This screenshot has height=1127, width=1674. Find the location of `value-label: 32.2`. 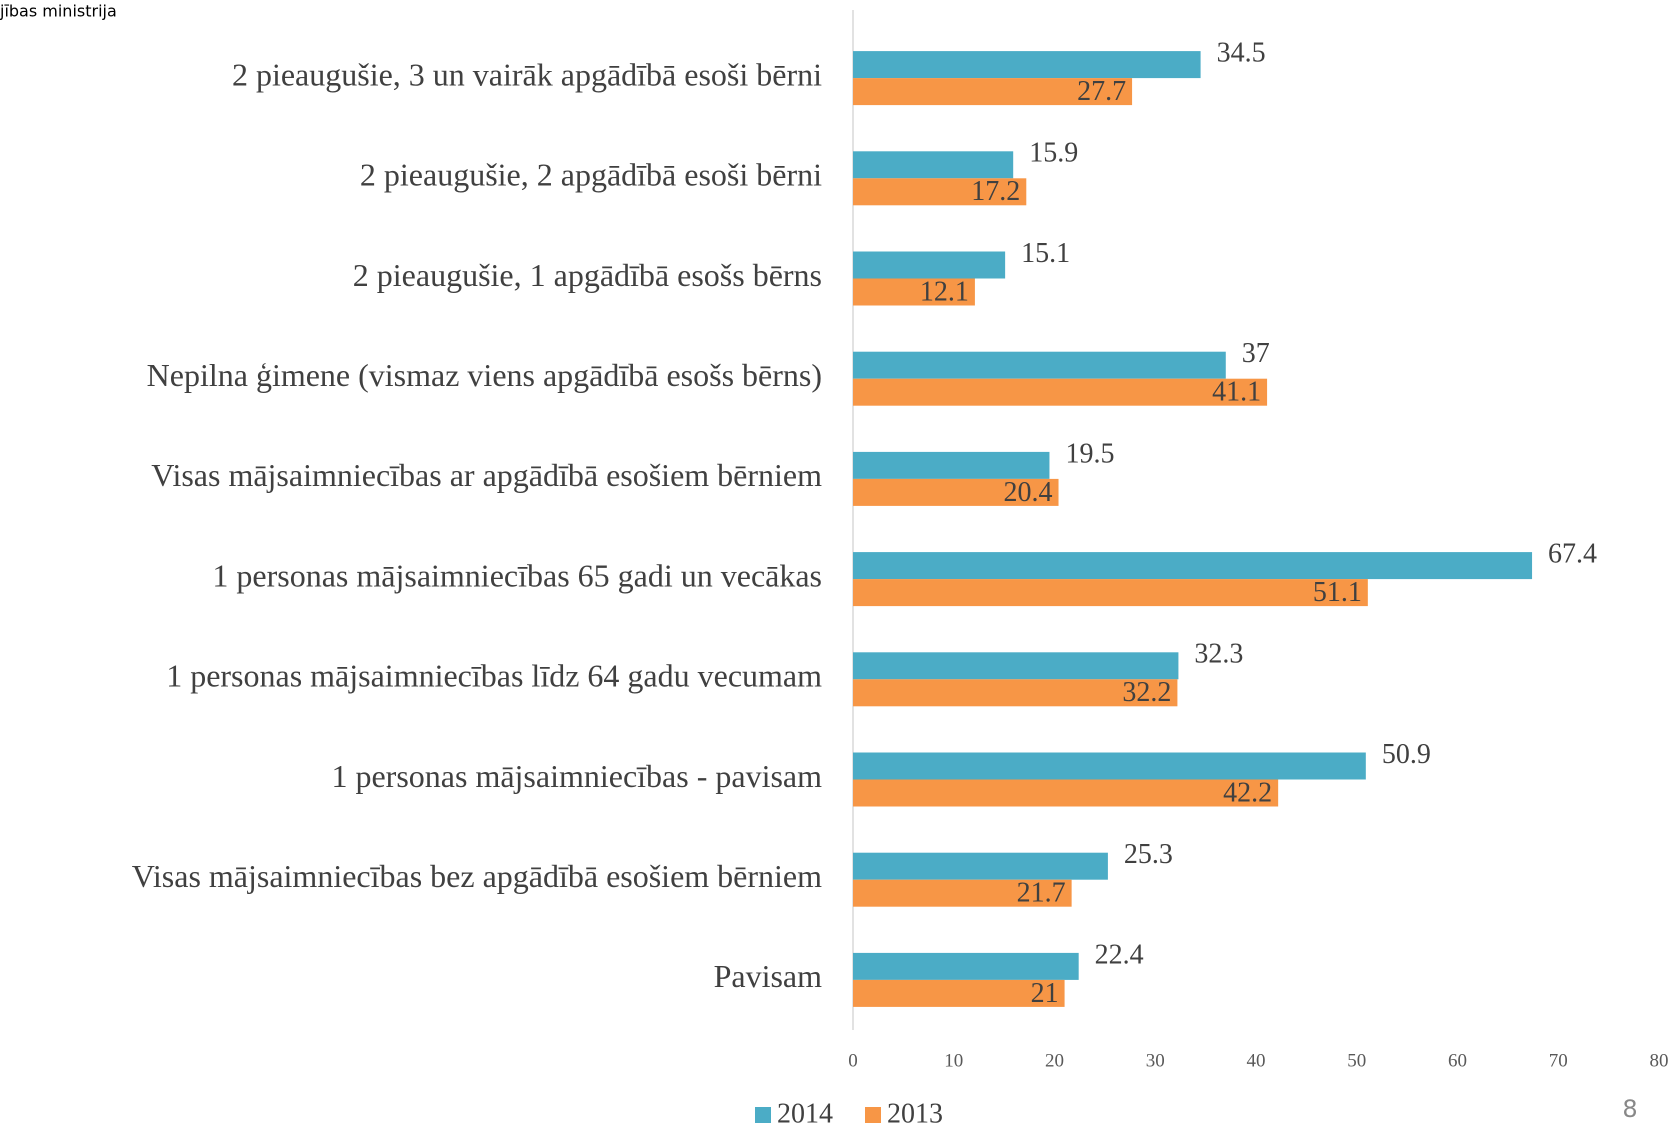

value-label: 32.2 is located at coordinates (1146, 692).